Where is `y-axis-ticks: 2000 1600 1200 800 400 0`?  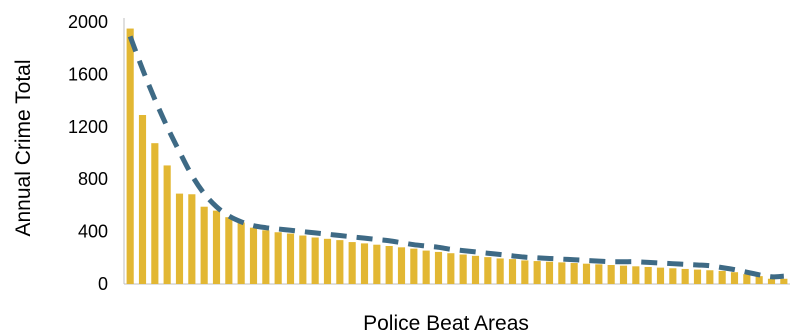 y-axis-ticks: 2000 1600 1200 800 400 0 is located at coordinates (88, 153).